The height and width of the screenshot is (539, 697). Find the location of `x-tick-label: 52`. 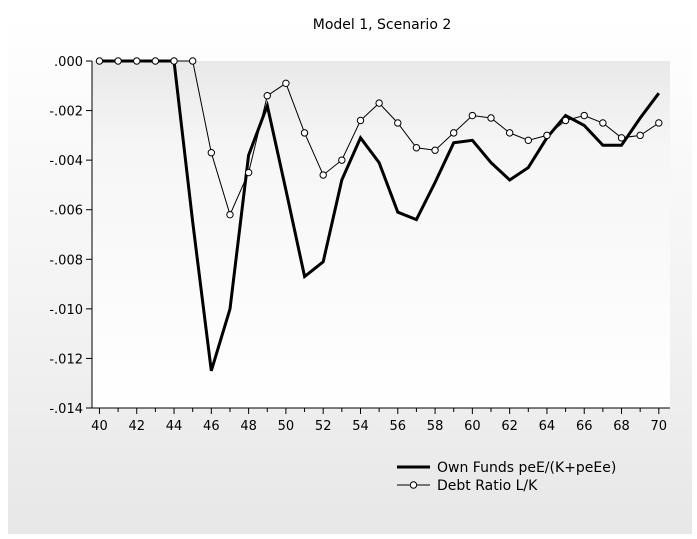

x-tick-label: 52 is located at coordinates (323, 426).